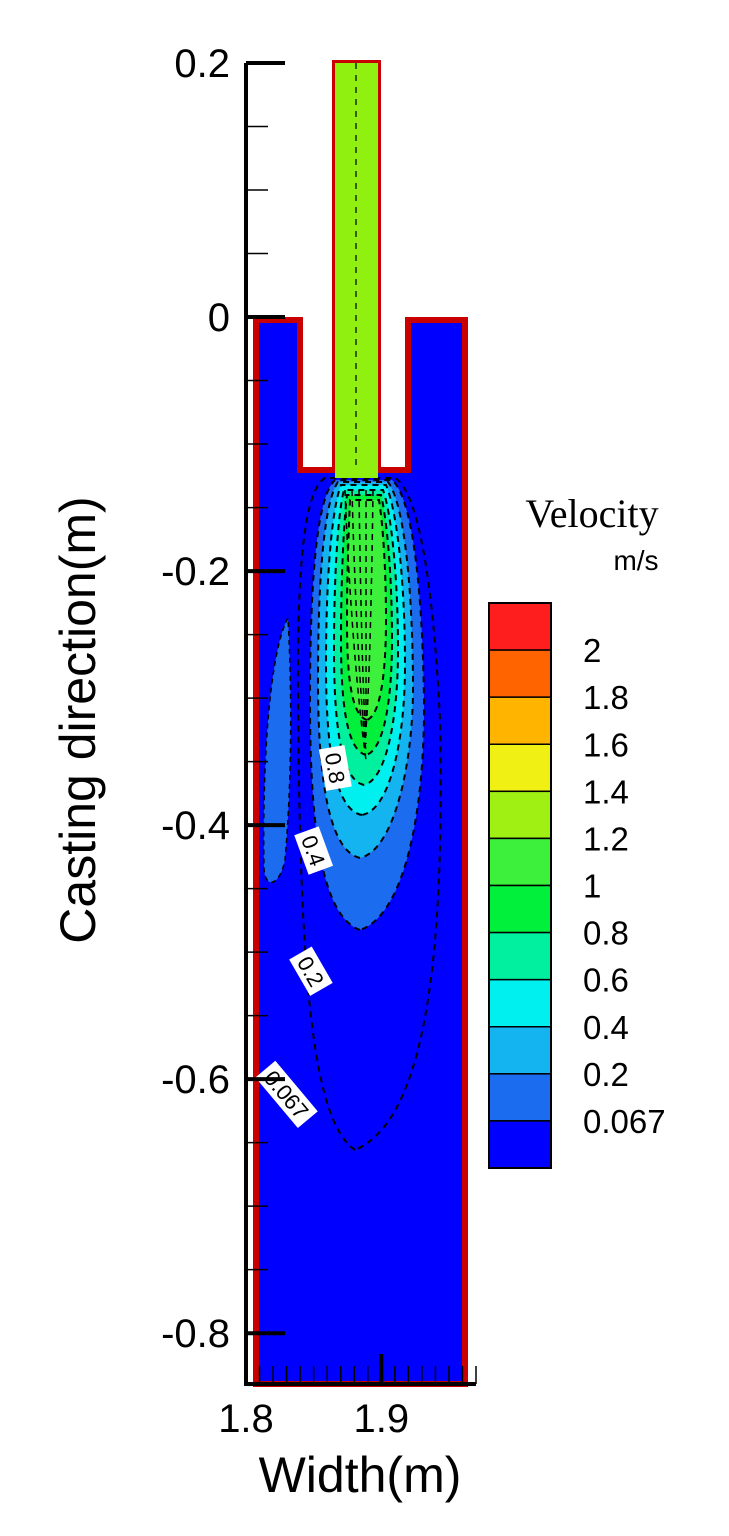  I want to click on contour-label-text: 0.8, so click(335, 768).